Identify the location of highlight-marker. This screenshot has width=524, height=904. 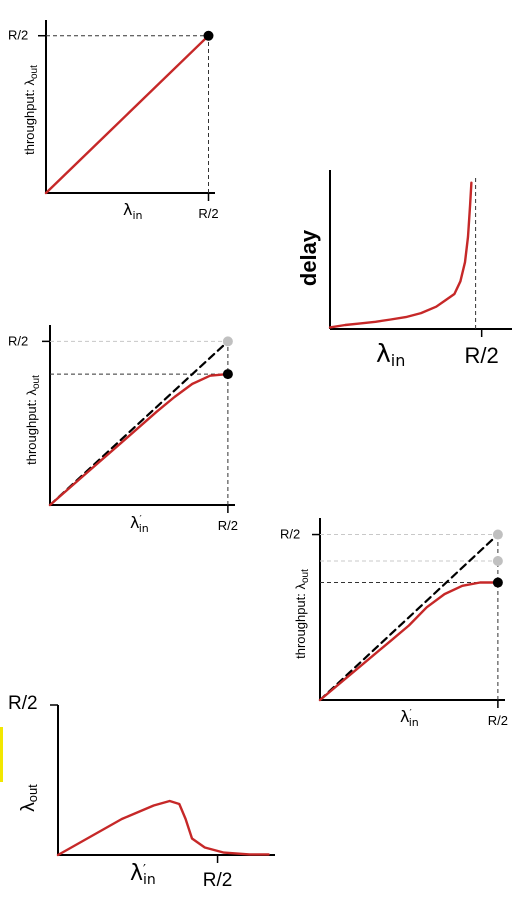
(1, 754).